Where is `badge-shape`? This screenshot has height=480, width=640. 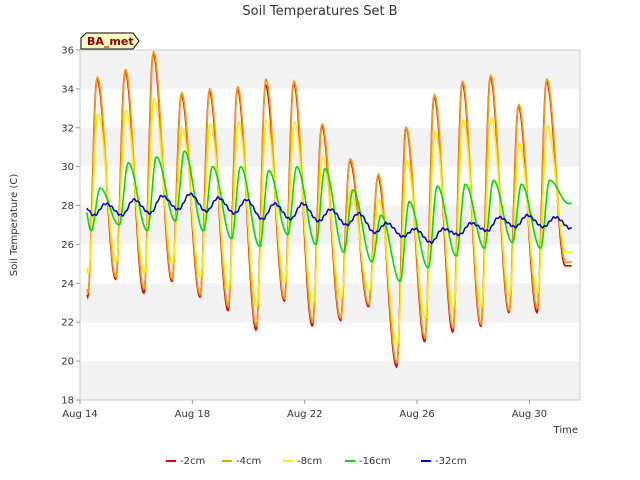 badge-shape is located at coordinates (110, 41).